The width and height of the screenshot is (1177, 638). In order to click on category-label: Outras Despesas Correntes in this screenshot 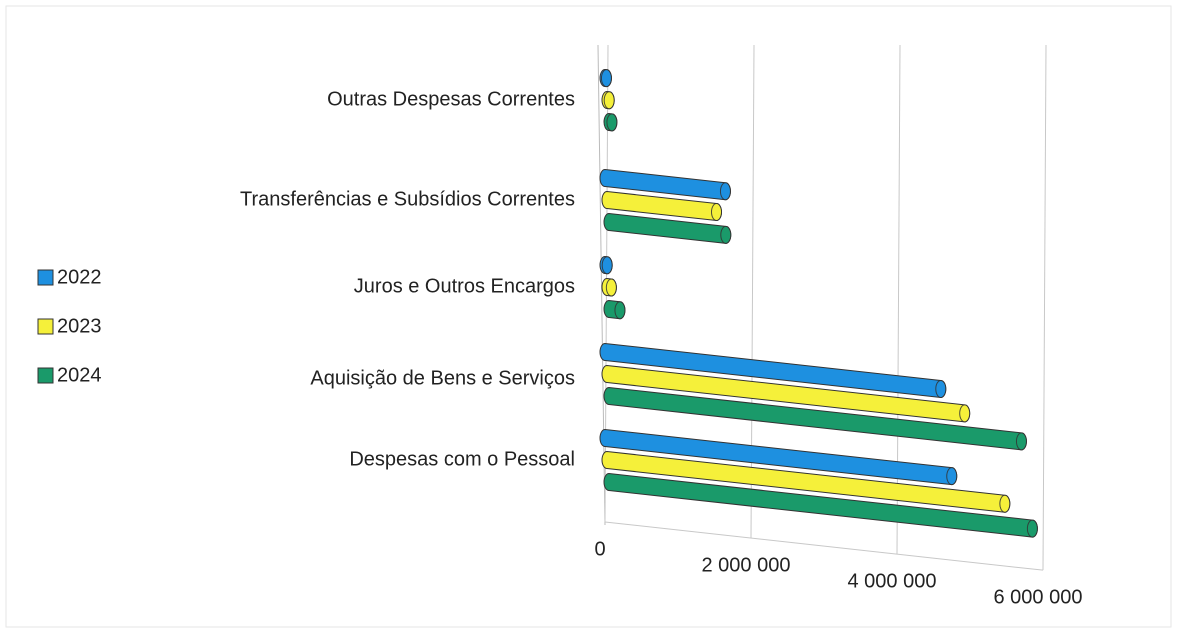, I will do `click(451, 99)`.